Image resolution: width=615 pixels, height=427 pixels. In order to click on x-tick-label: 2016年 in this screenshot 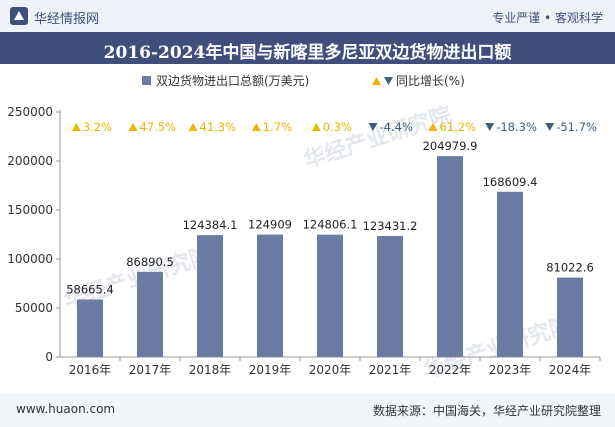, I will do `click(90, 370)`.